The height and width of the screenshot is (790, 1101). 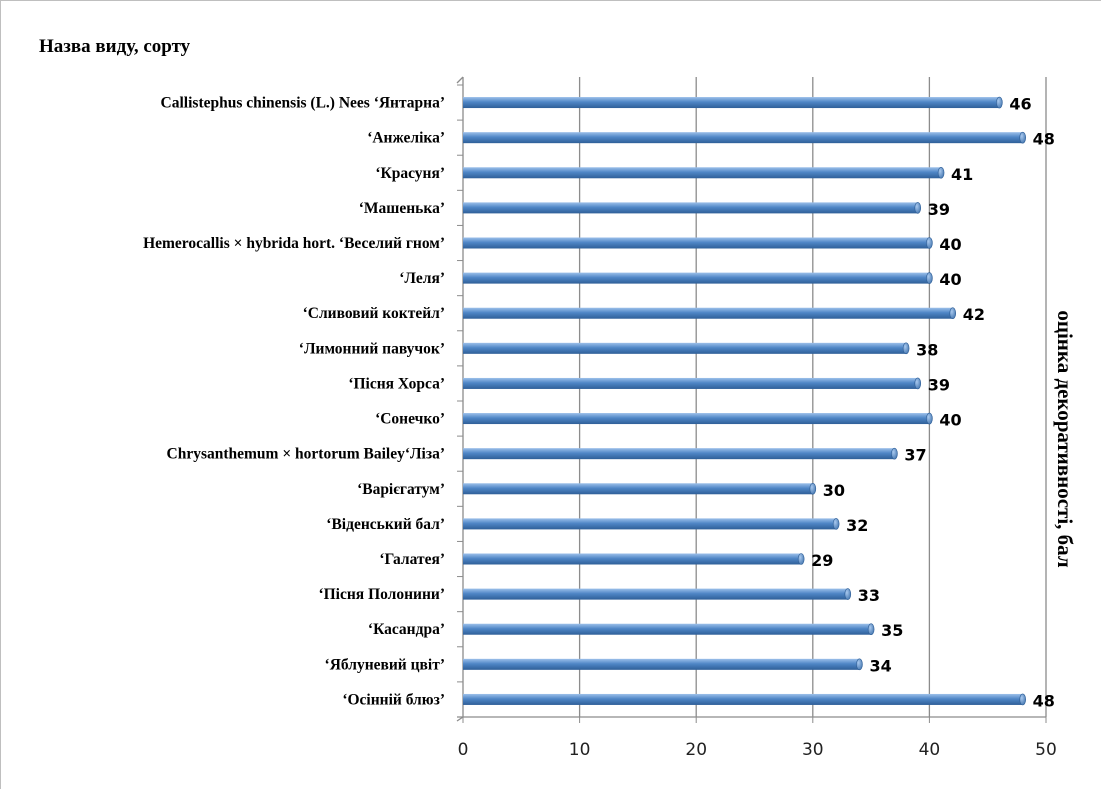 I want to click on data-label: 29, so click(x=822, y=560).